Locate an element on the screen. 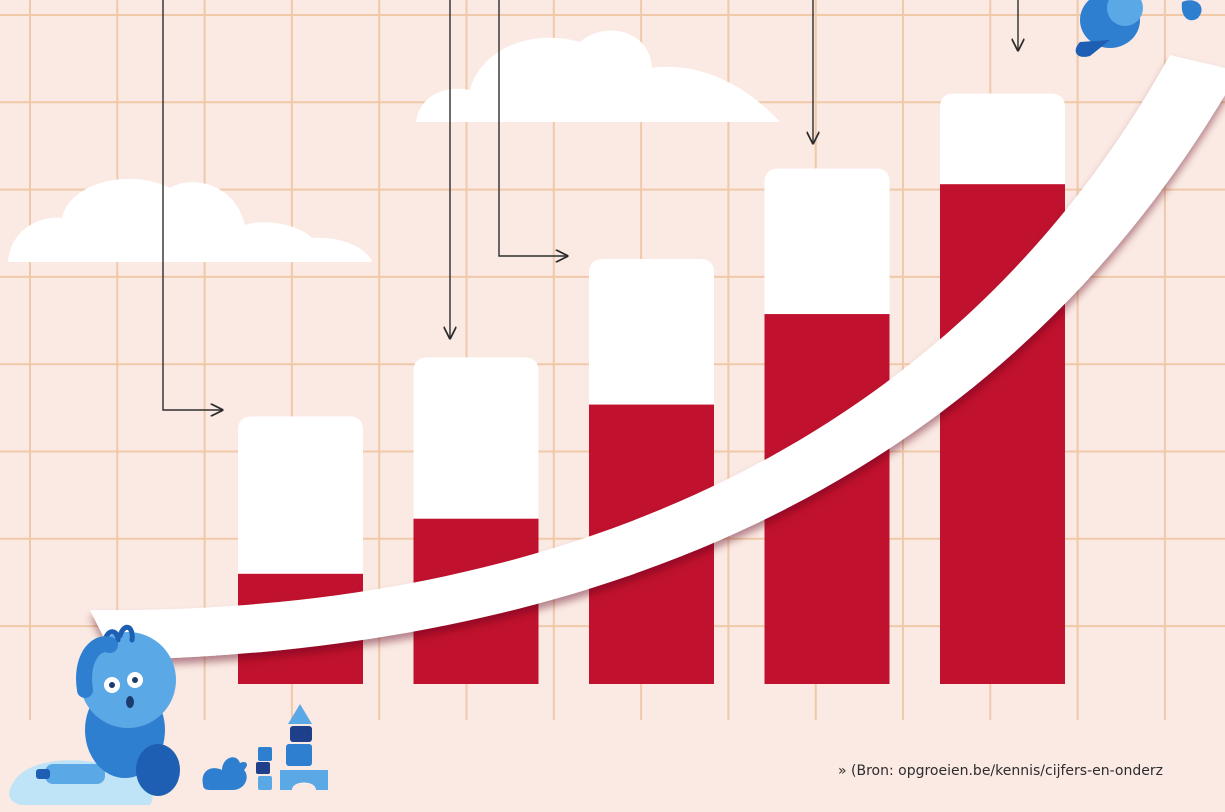 The height and width of the screenshot is (812, 1225). cloud-middle is located at coordinates (598, 76).